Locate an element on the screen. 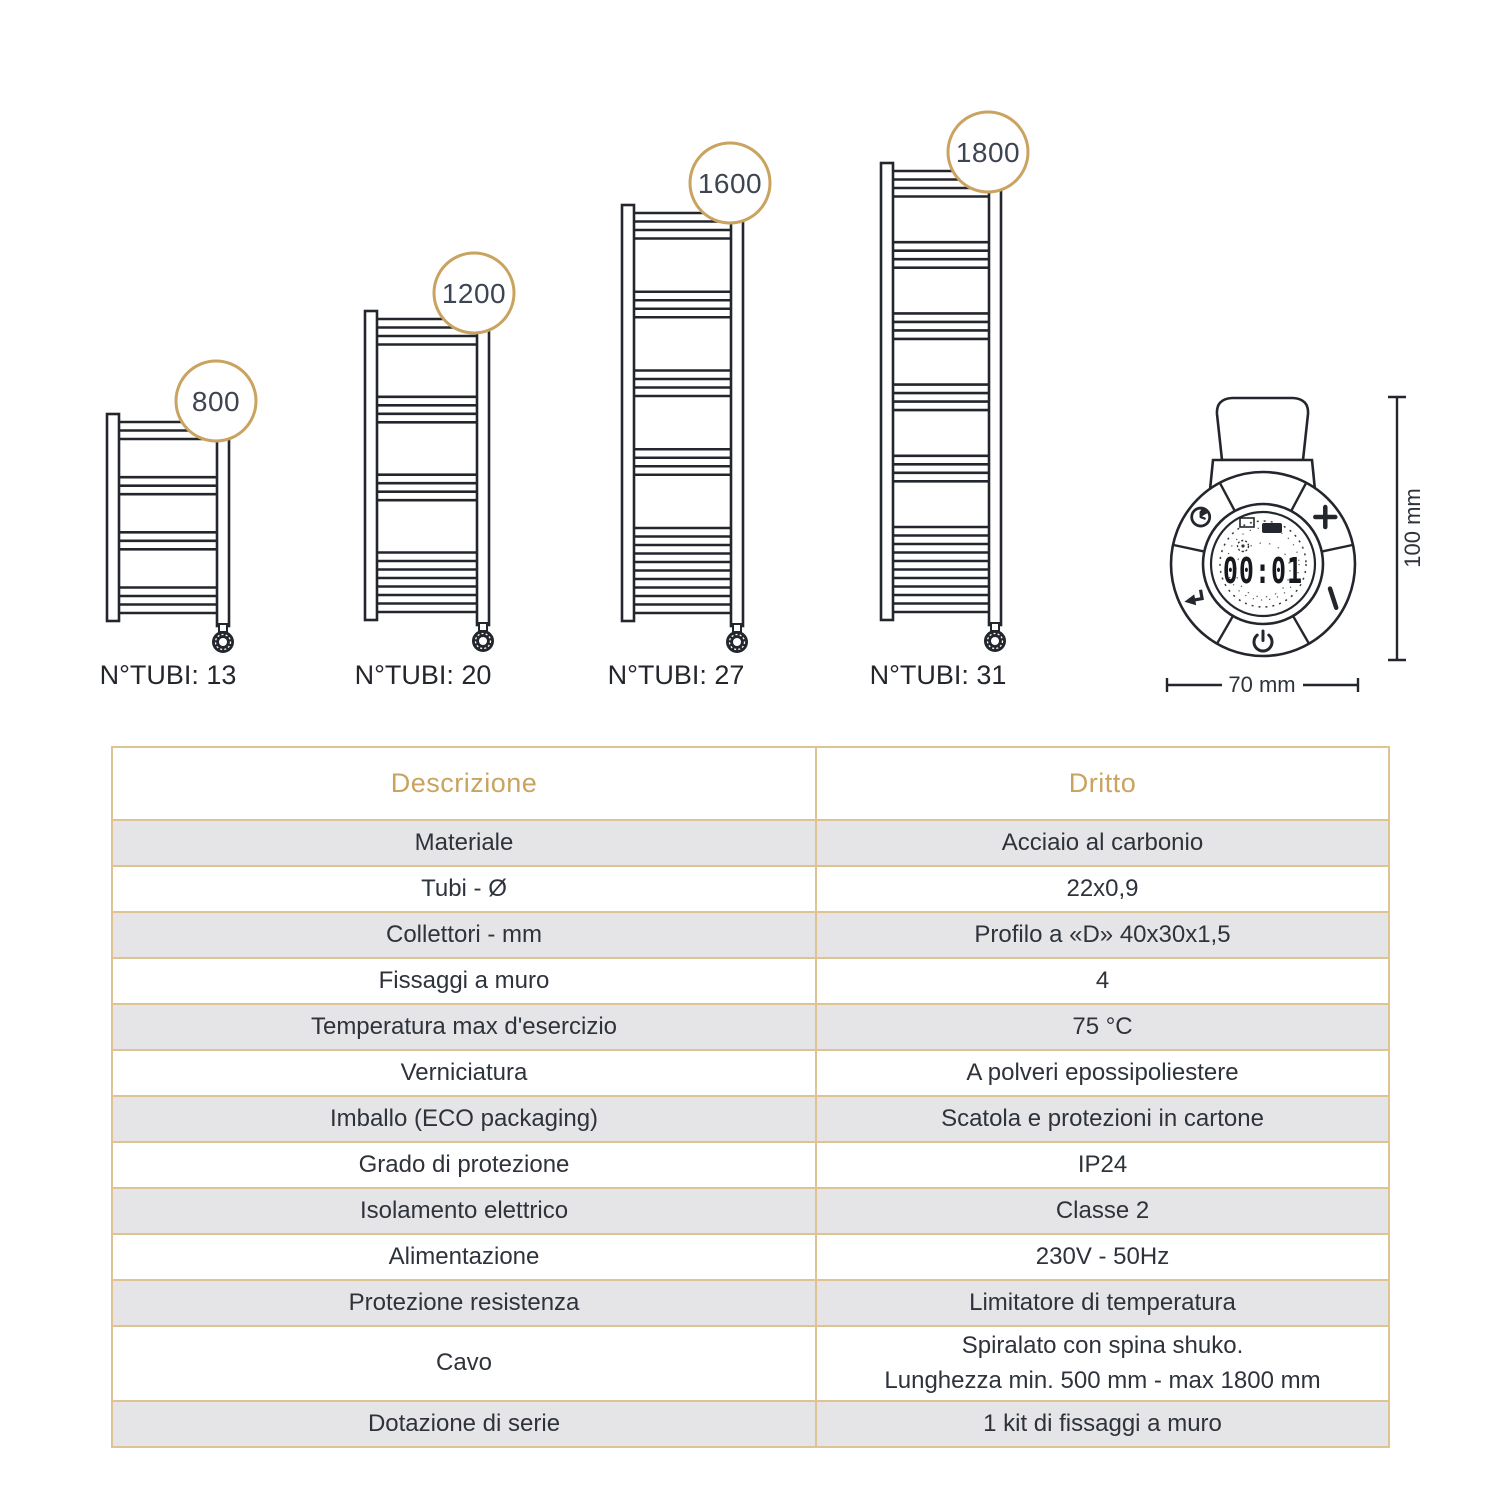 The width and height of the screenshot is (1500, 1500). timer-icon is located at coordinates (1201, 517).